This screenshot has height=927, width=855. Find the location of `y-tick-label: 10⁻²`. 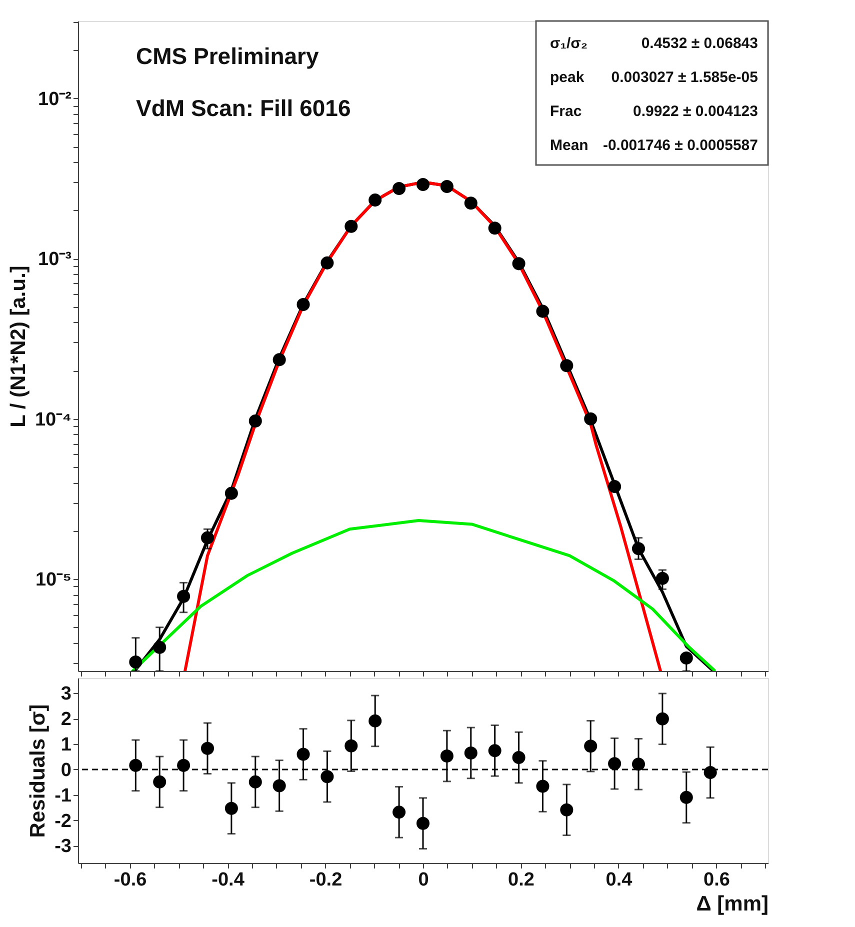

y-tick-label: 10⁻² is located at coordinates (55, 99).